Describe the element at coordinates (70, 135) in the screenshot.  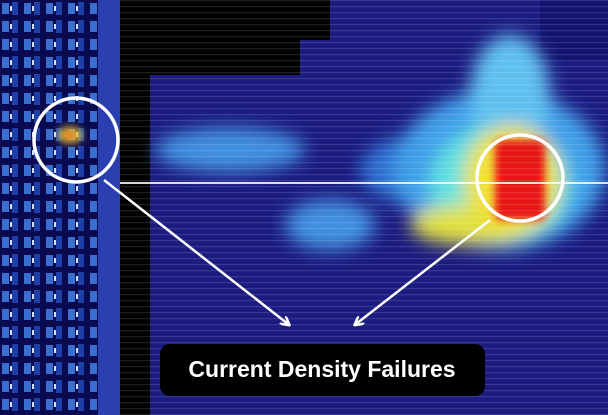
I see `small-hot-spot` at that location.